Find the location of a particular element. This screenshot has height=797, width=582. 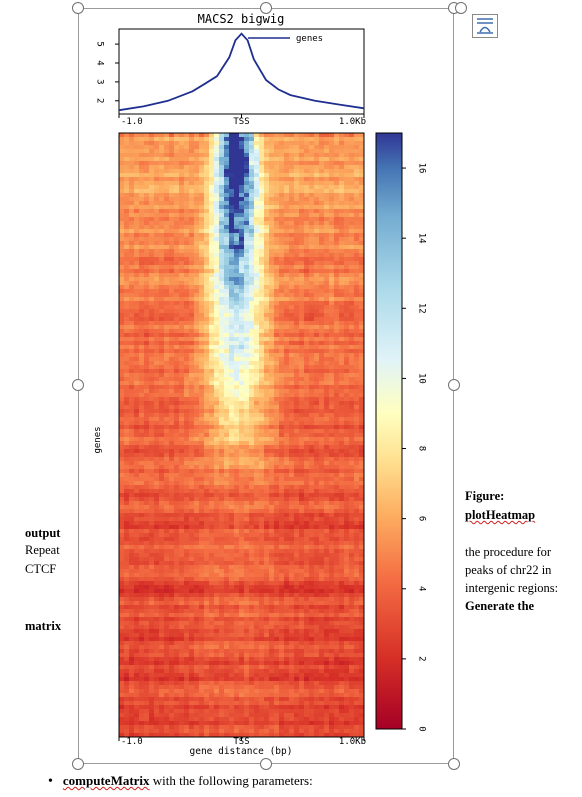

rotate-handle is located at coordinates (461, 8).